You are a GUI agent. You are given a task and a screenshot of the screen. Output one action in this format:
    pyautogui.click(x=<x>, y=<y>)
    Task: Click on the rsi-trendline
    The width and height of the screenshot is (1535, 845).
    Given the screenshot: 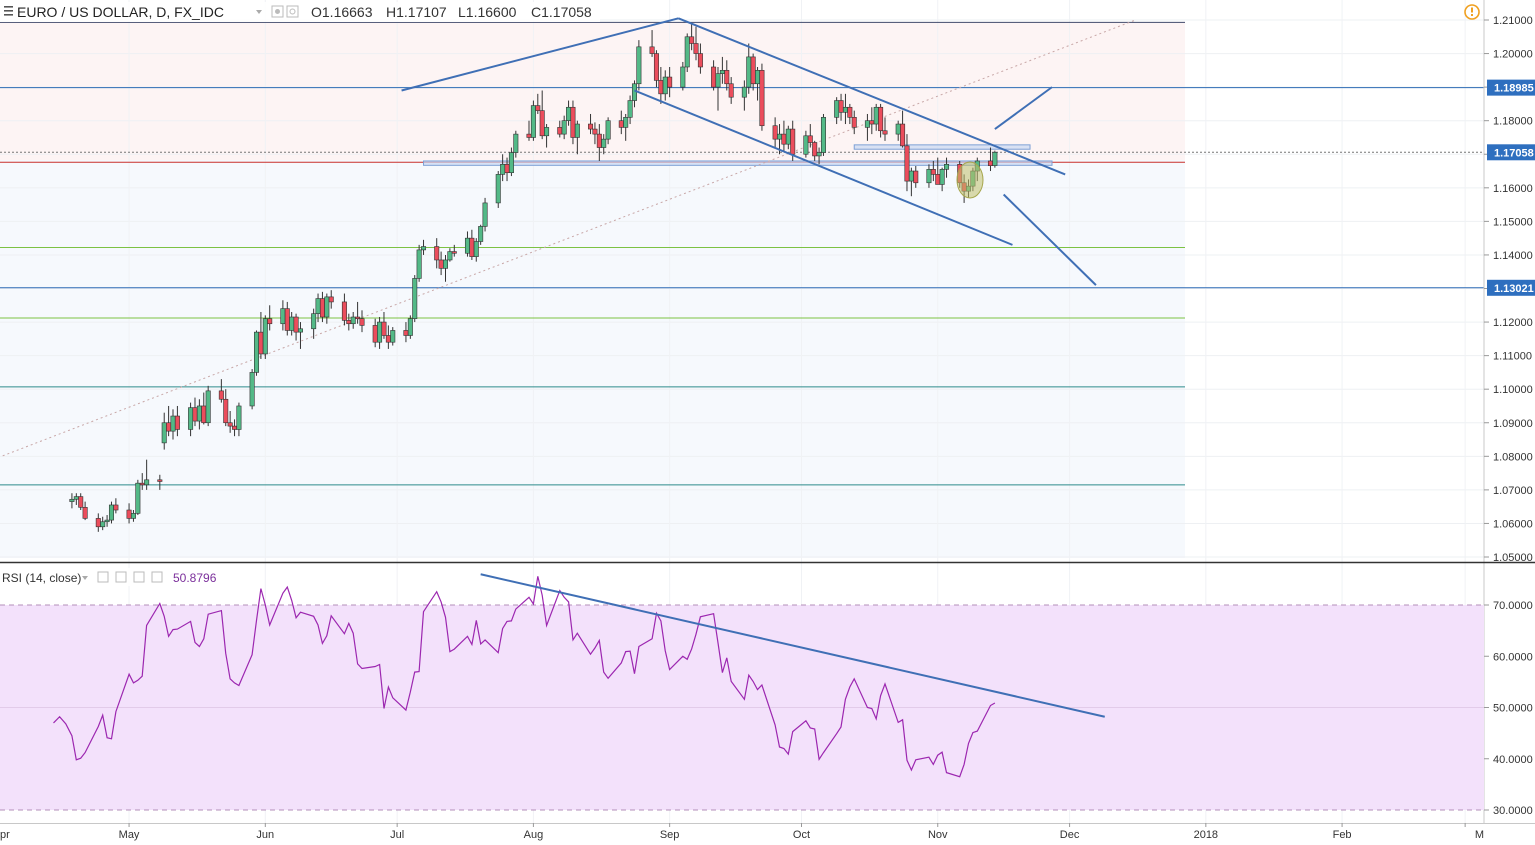 What is the action you would take?
    pyautogui.click(x=792, y=645)
    